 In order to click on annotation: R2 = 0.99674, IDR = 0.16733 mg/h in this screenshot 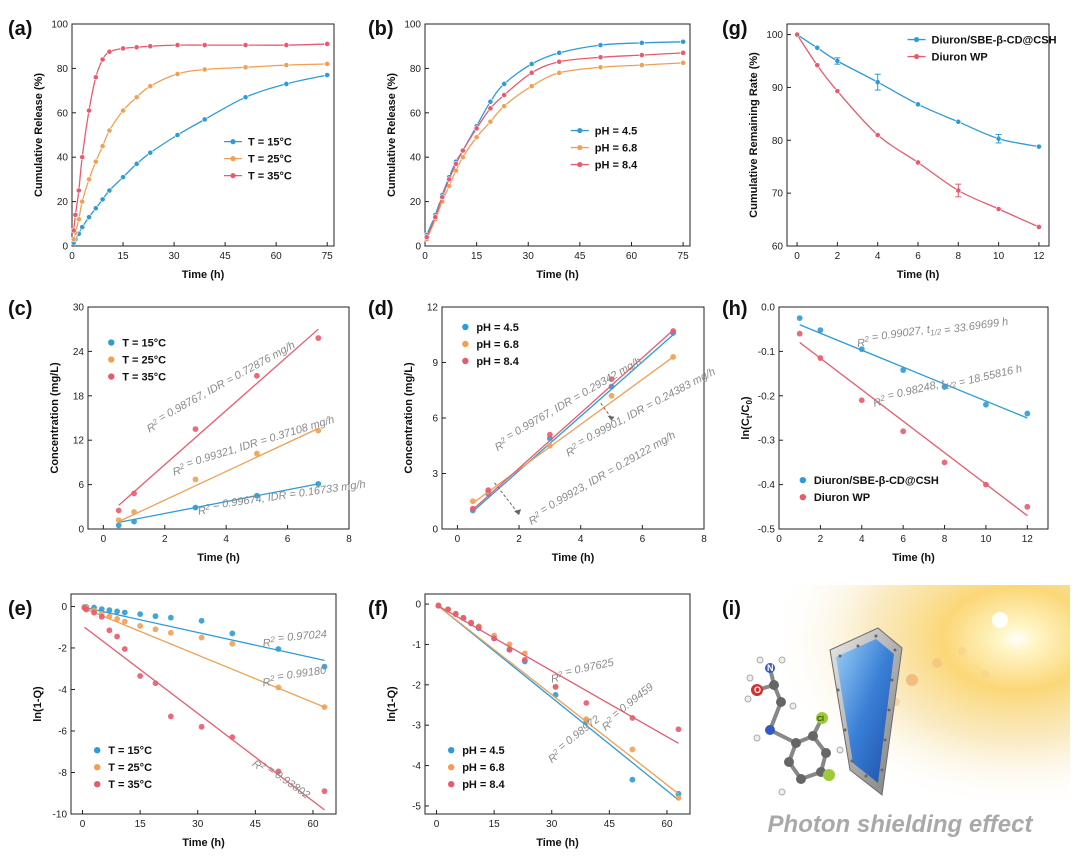, I will do `click(282, 497)`.